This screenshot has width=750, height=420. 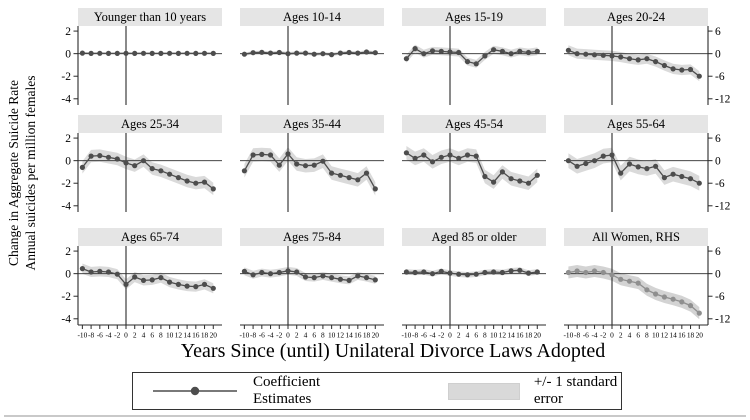 What do you see at coordinates (144, 335) in the screenshot?
I see `svg-text: 4` at bounding box center [144, 335].